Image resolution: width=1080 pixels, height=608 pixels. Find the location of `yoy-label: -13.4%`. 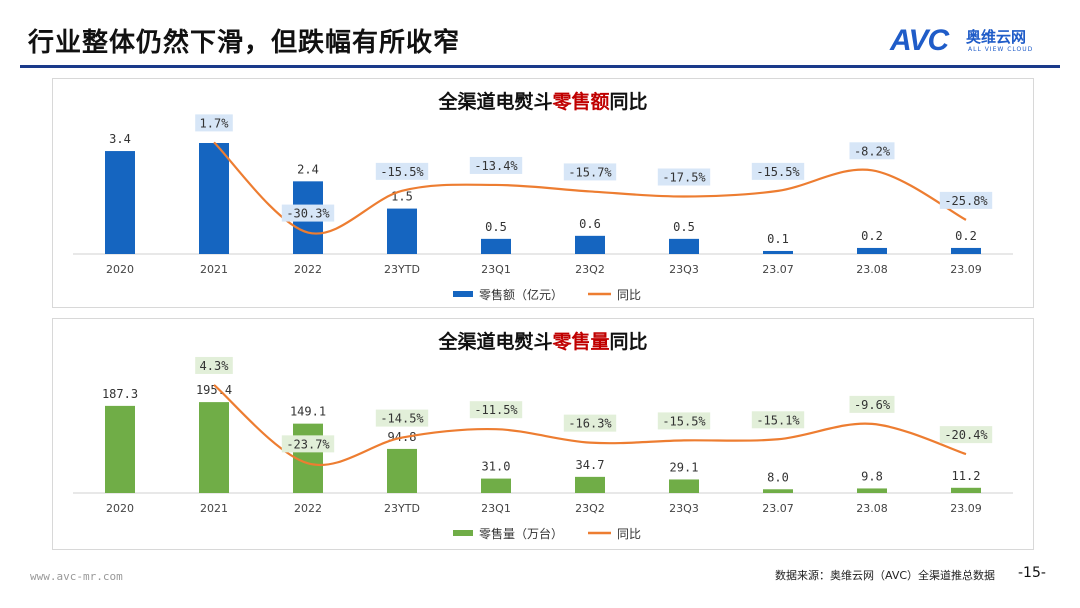

yoy-label: -13.4% is located at coordinates (496, 166).